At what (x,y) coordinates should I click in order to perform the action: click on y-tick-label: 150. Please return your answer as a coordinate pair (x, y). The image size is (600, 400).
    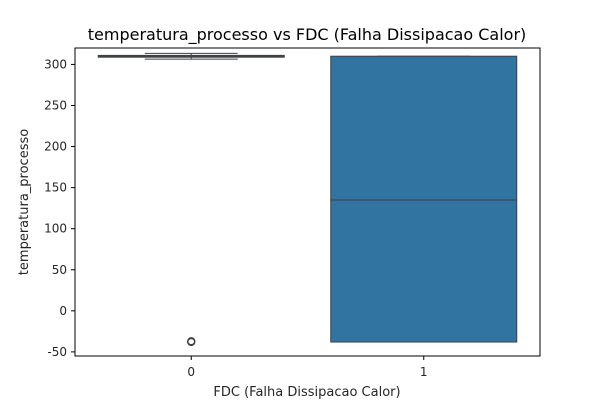
    Looking at the image, I should click on (55, 188).